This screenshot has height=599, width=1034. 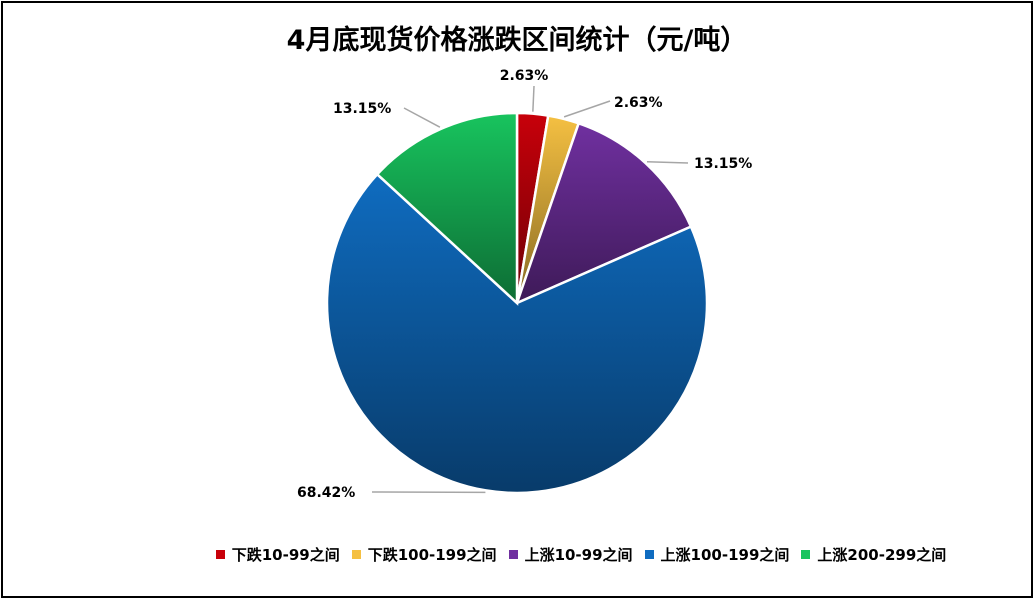 What do you see at coordinates (524, 76) in the screenshot?
I see `data-label-1: 2.63%` at bounding box center [524, 76].